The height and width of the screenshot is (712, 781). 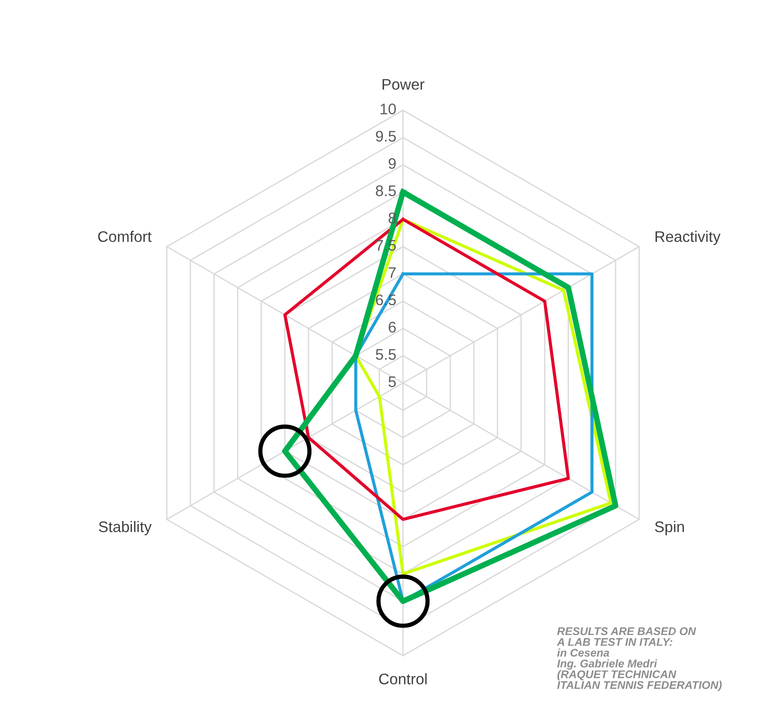 I want to click on y-tick-label: 9.5, so click(x=386, y=136).